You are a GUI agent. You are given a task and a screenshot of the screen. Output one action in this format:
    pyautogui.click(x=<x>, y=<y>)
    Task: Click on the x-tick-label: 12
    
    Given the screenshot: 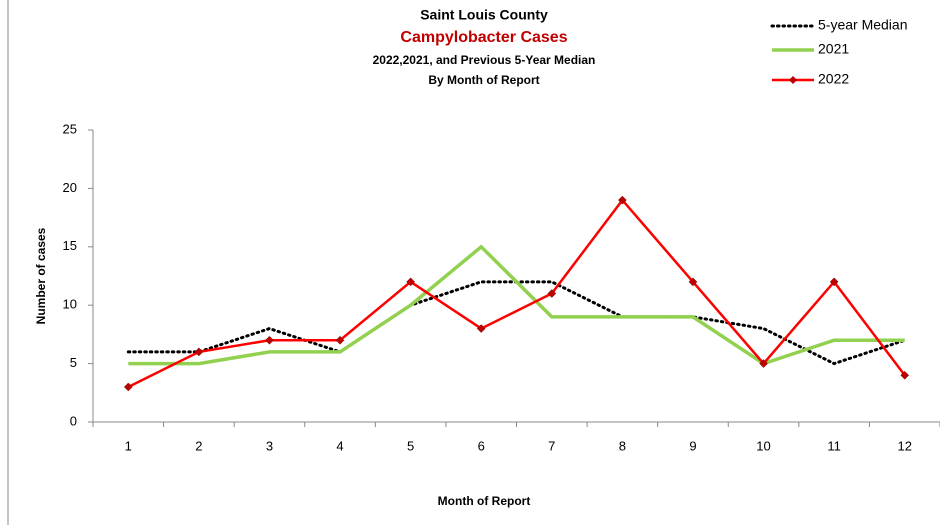 What is the action you would take?
    pyautogui.click(x=904, y=445)
    